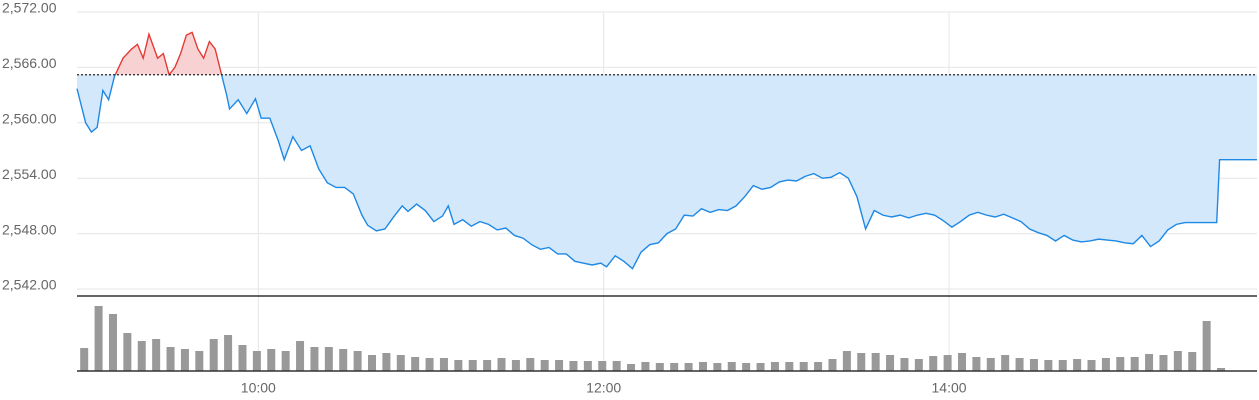 This screenshot has width=1259, height=400. Describe the element at coordinates (29, 119) in the screenshot. I see `y-tick-label: 2,560.00` at that location.